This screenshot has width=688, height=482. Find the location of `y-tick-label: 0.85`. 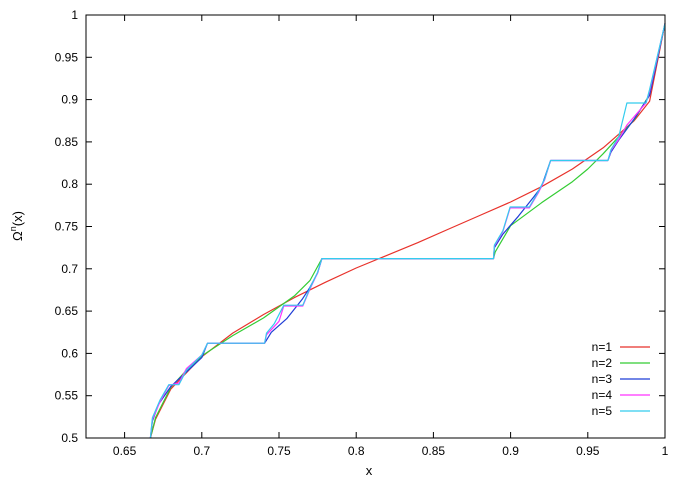

y-tick-label: 0.85 is located at coordinates (67, 142).